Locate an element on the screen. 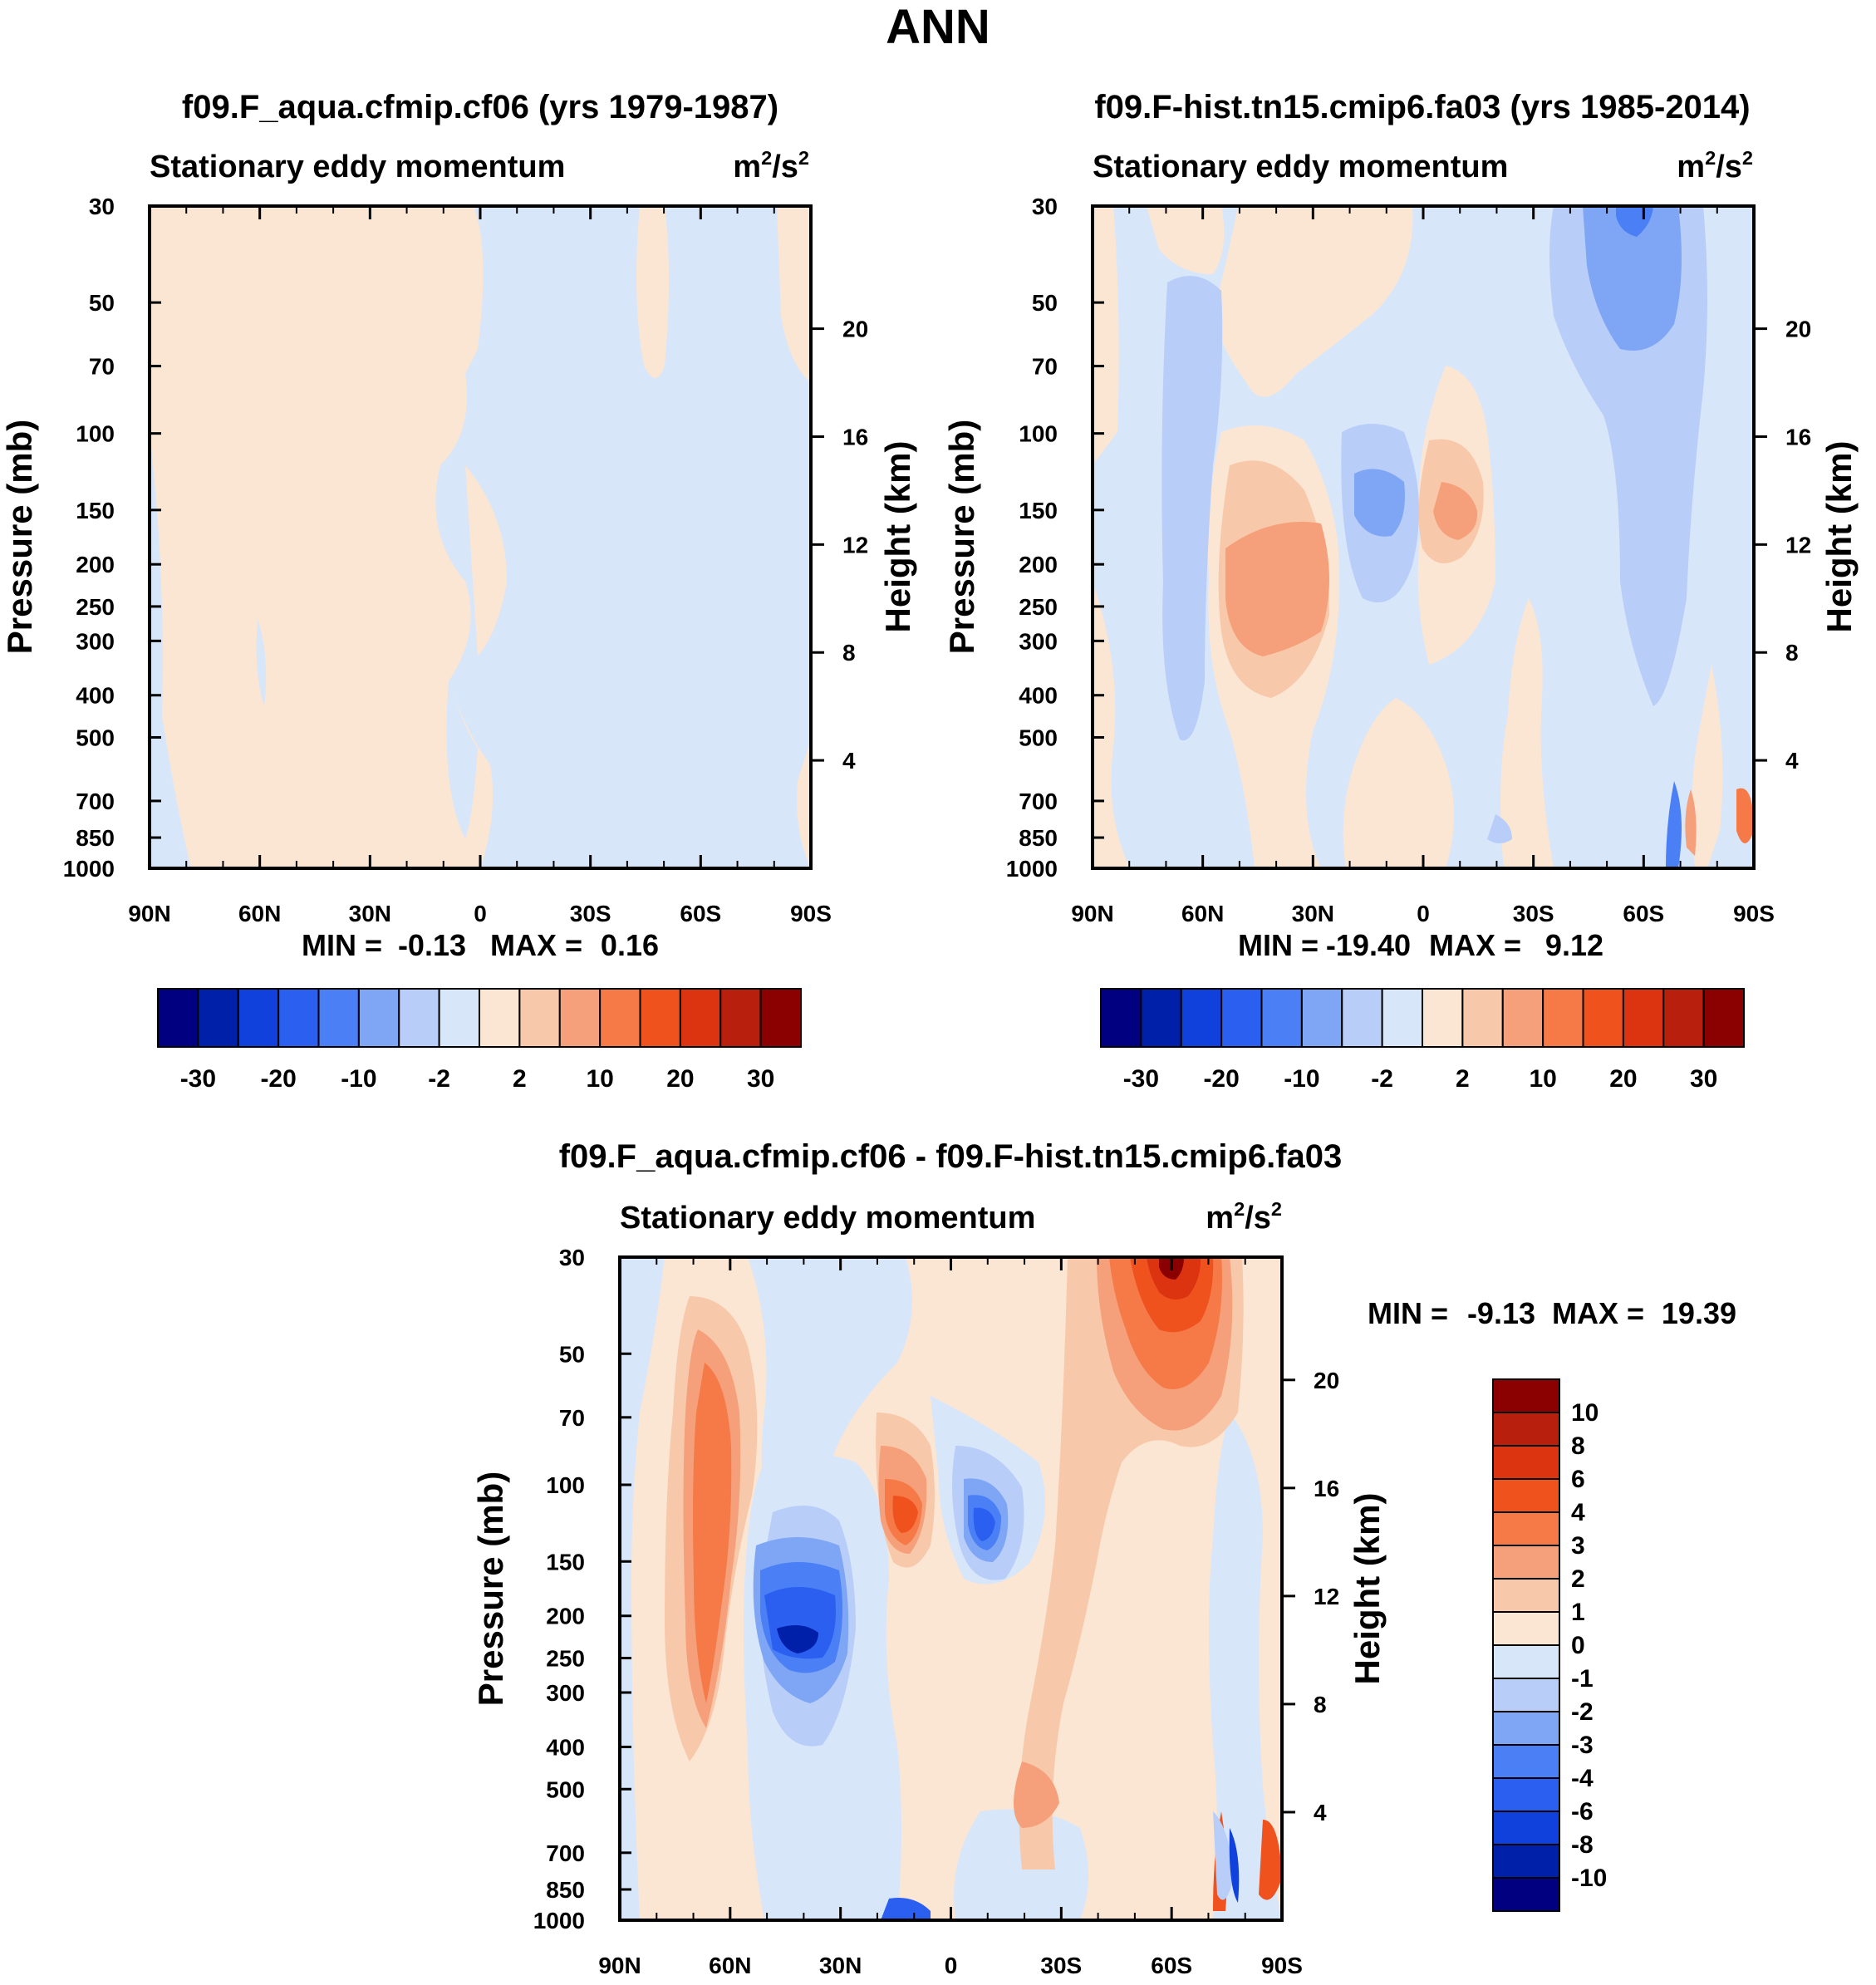 Image resolution: width=1876 pixels, height=1985 pixels. colorbar-label: 2 is located at coordinates (520, 1079).